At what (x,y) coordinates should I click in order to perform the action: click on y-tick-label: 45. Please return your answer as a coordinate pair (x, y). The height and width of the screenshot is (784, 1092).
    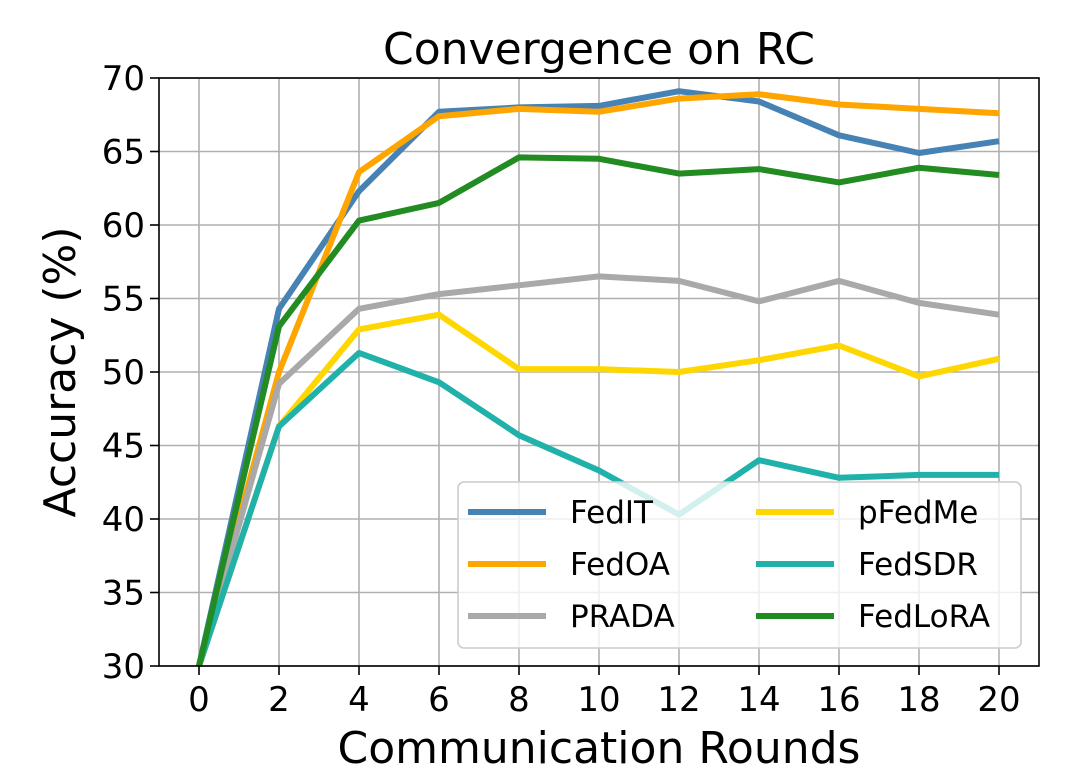
    Looking at the image, I should click on (123, 447).